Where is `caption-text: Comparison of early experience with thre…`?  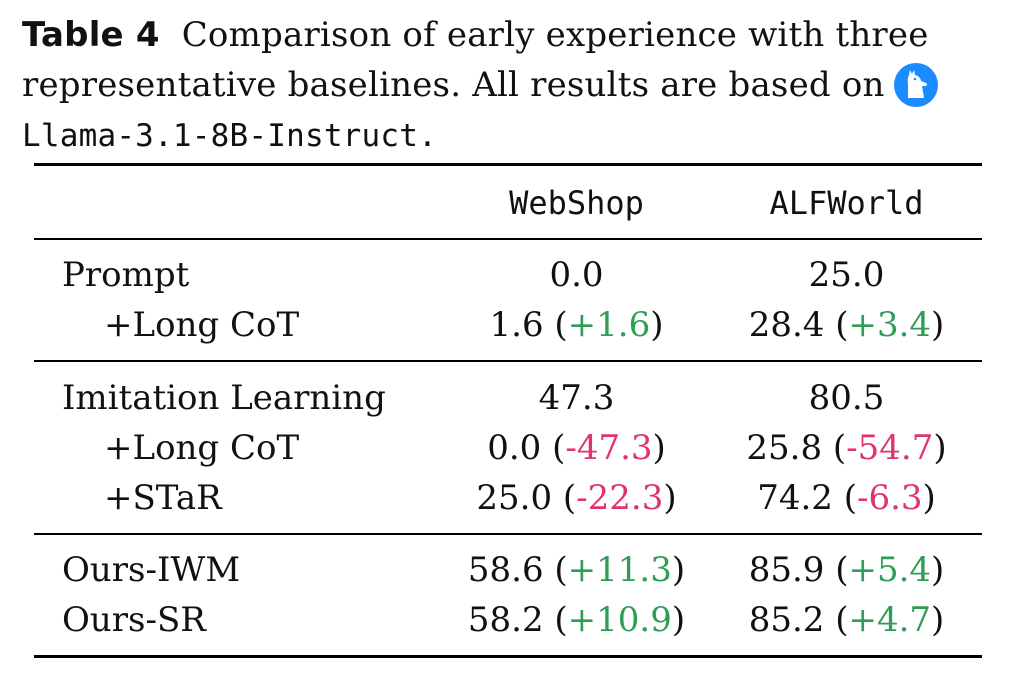 caption-text: Comparison of early experience with thre… is located at coordinates (475, 60).